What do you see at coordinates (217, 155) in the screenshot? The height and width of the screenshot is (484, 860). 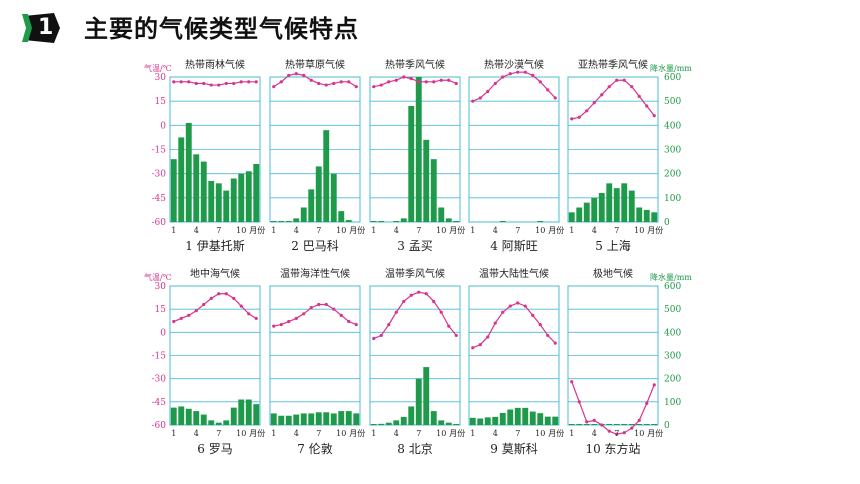 I see `climate-panel-1: 热带雨林气候 1 4 7 10 月份 1 伊基托斯` at bounding box center [217, 155].